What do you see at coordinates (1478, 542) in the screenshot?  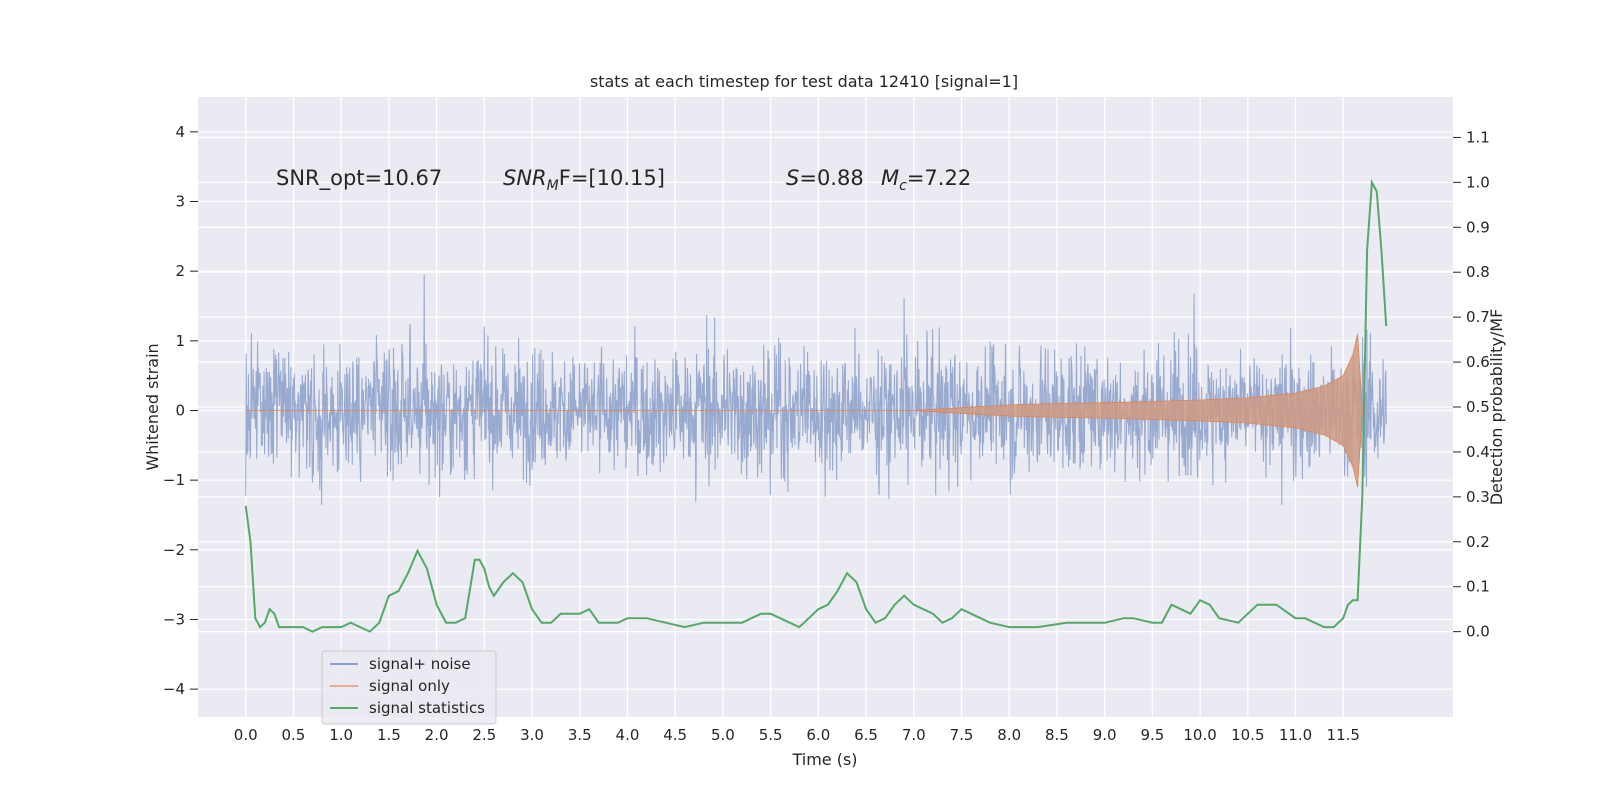 I see `y2-tick-label: 0.2` at bounding box center [1478, 542].